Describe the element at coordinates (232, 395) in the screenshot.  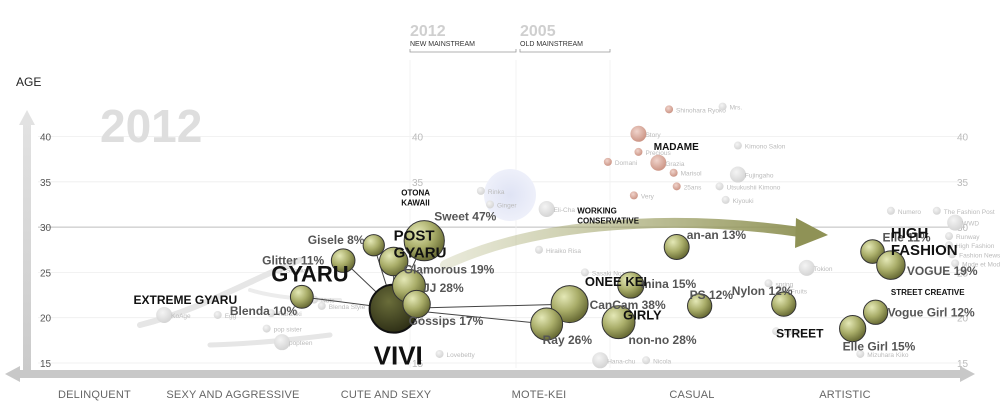
I see `x-category-label: SEXY AND AGGRESSIVE` at that location.